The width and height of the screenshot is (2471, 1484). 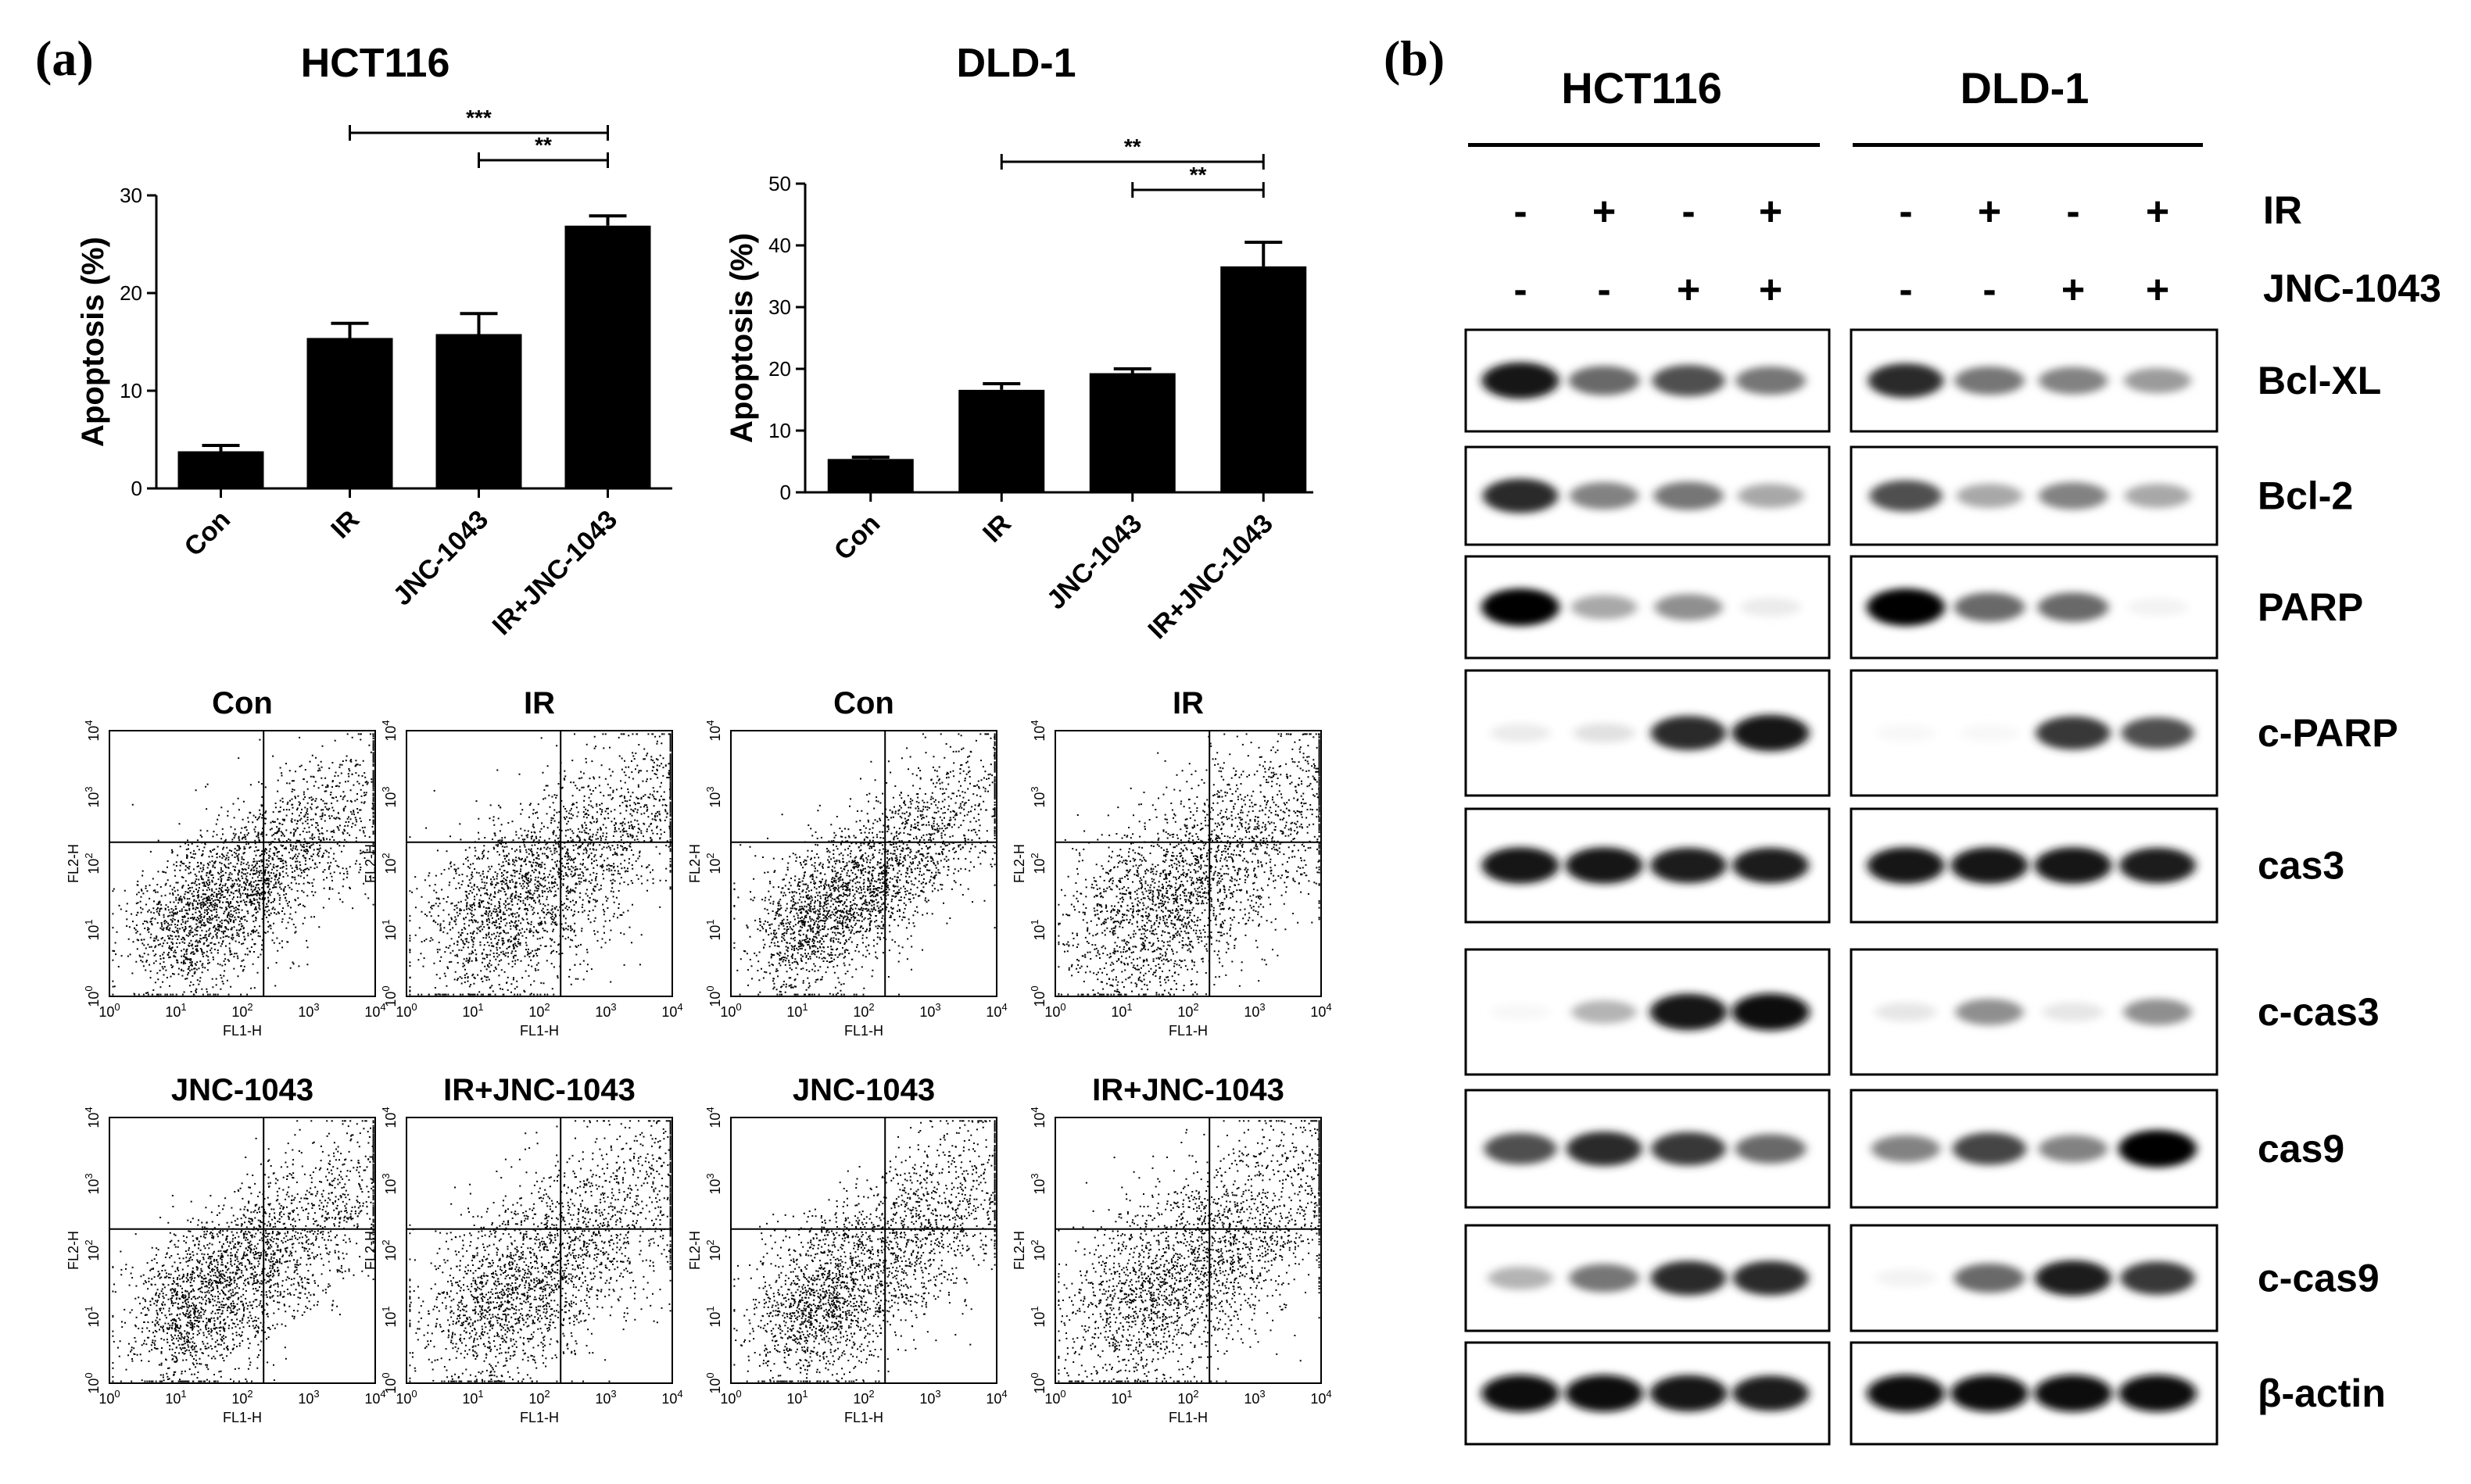 What do you see at coordinates (930, 1397) in the screenshot?
I see `x-tick-label: 103` at bounding box center [930, 1397].